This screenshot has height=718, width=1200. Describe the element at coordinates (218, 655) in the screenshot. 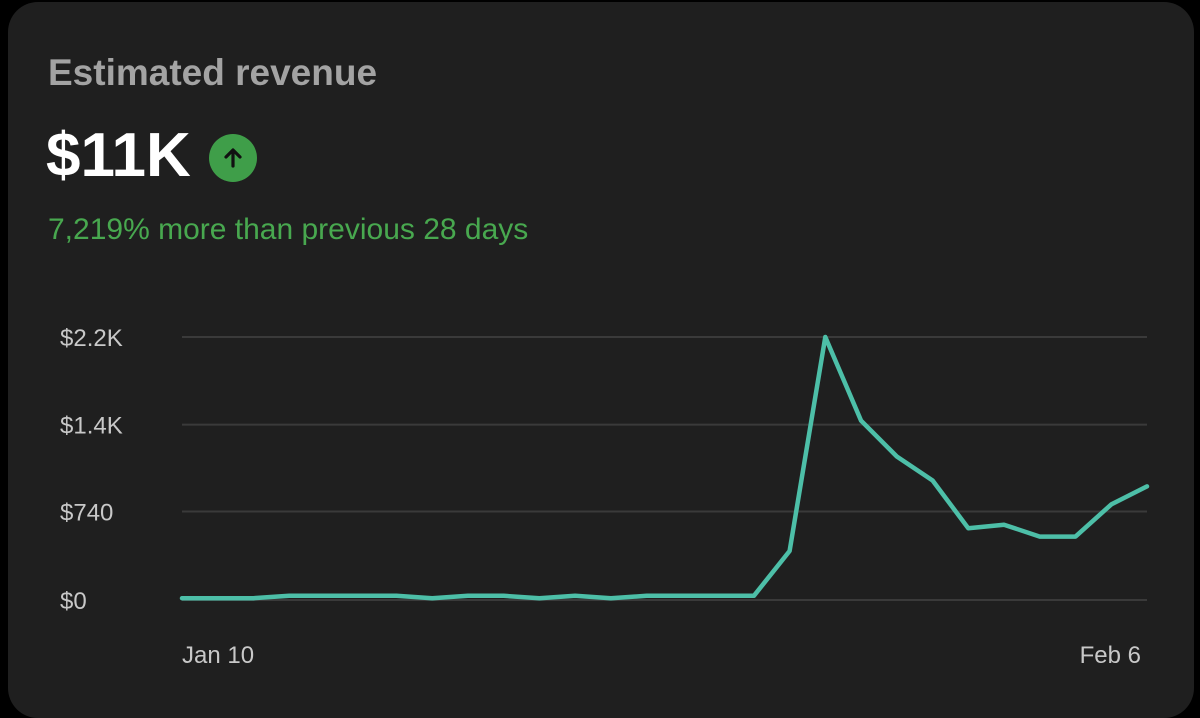

I see `x-tick-label: Jan 10` at that location.